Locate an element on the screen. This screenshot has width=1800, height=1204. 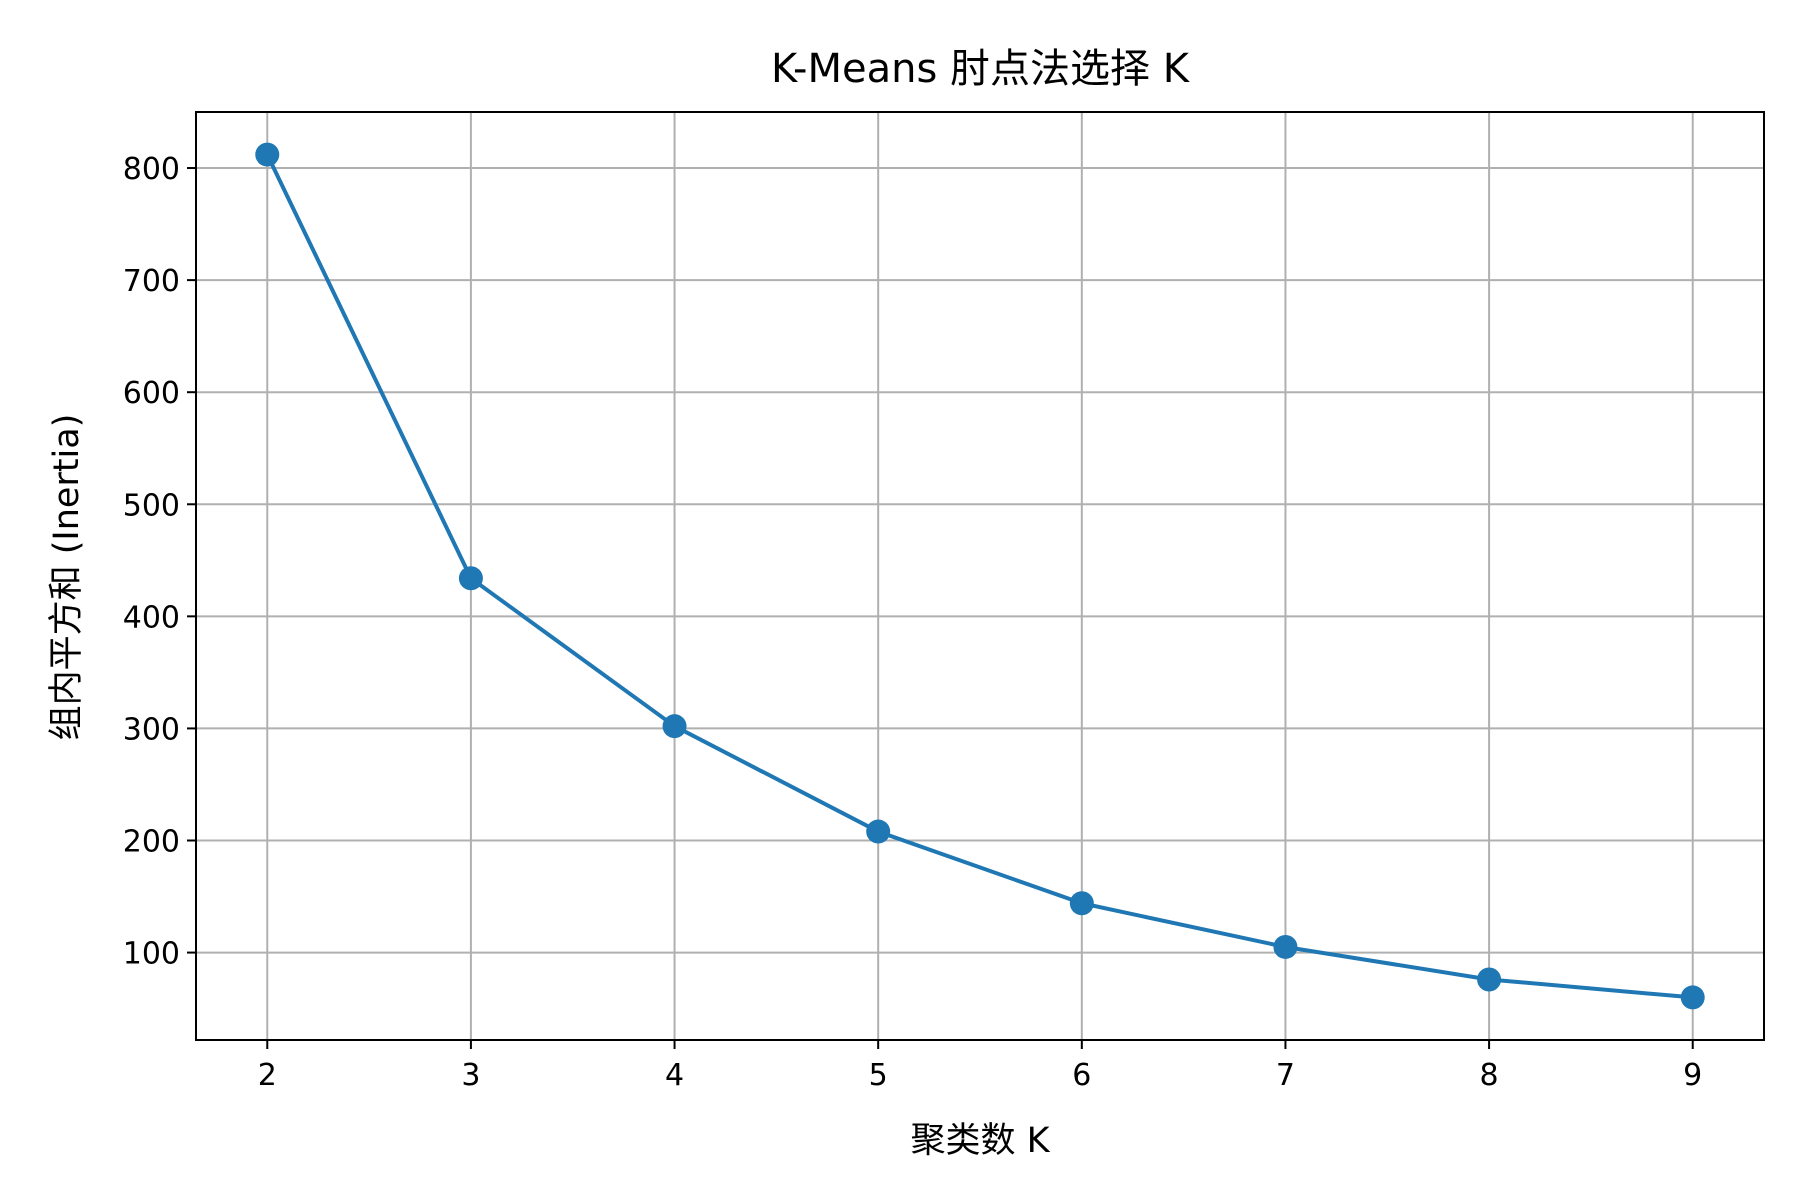
x-tick-label: 4 is located at coordinates (674, 1075).